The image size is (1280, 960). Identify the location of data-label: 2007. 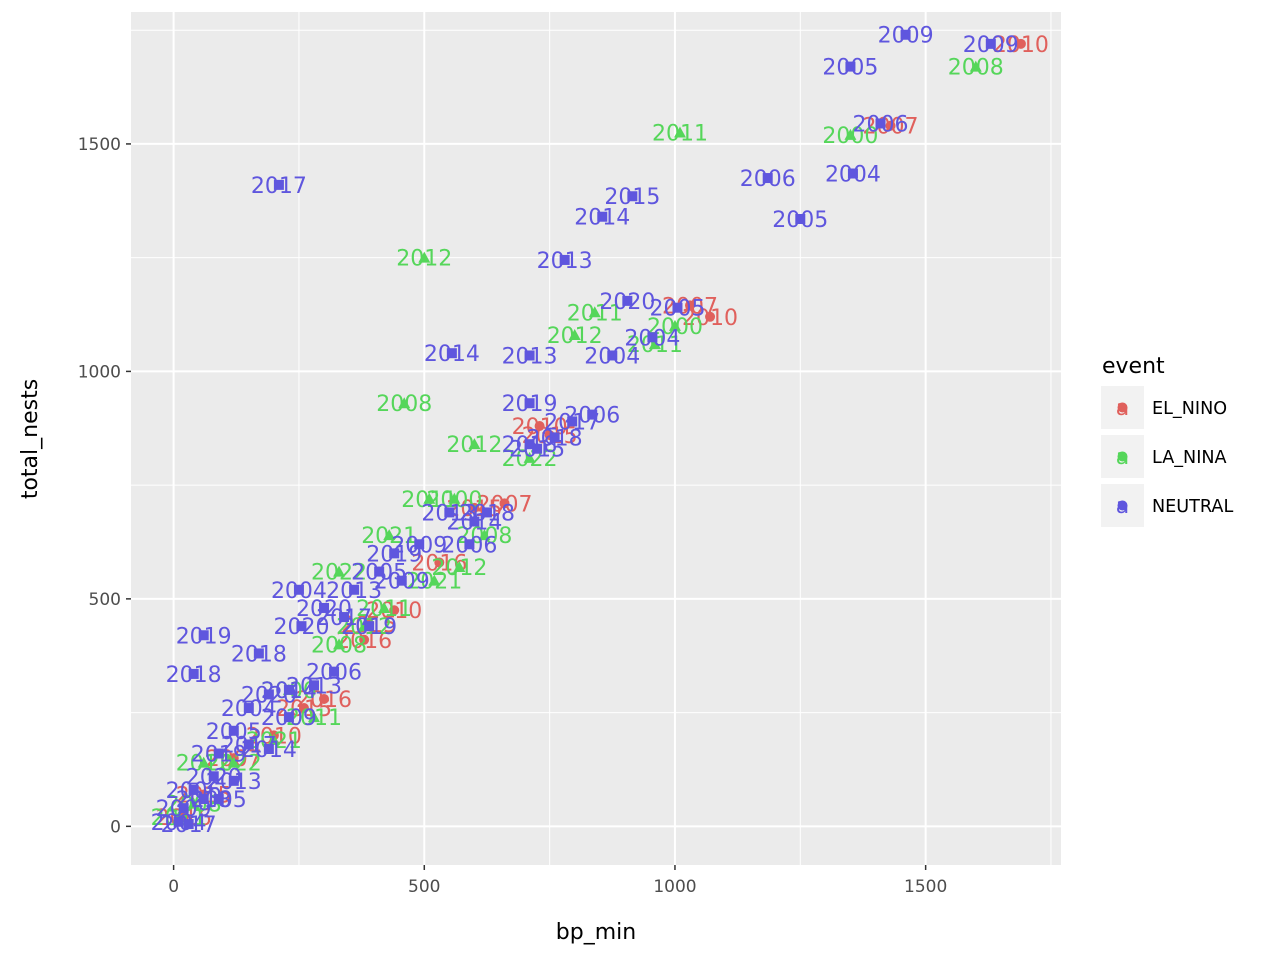
(891, 127).